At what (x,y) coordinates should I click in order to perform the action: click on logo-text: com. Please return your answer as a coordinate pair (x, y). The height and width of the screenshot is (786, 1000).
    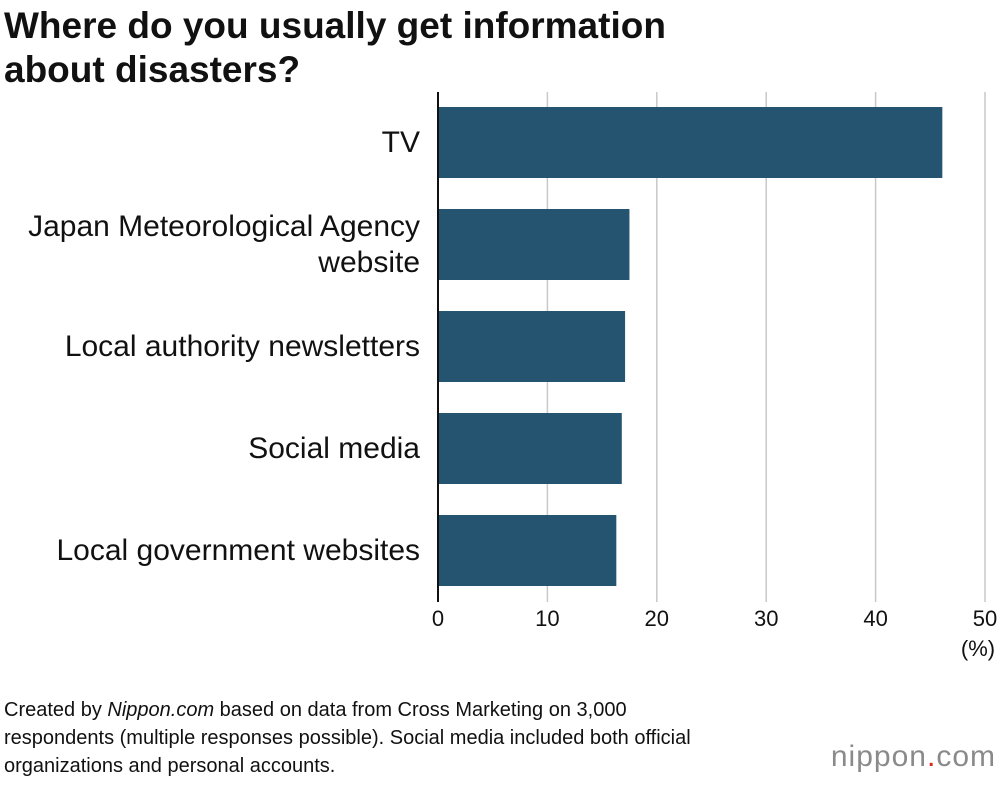
    Looking at the image, I should click on (966, 756).